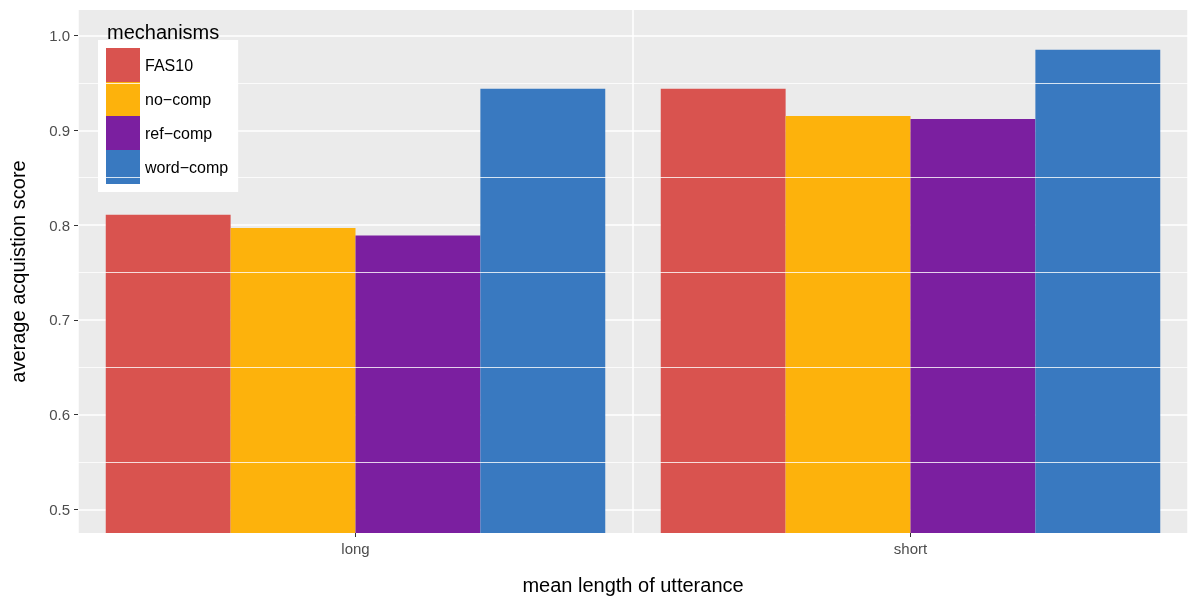 This screenshot has width=1200, height=600. Describe the element at coordinates (355, 548) in the screenshot. I see `x-tick-label: long` at that location.